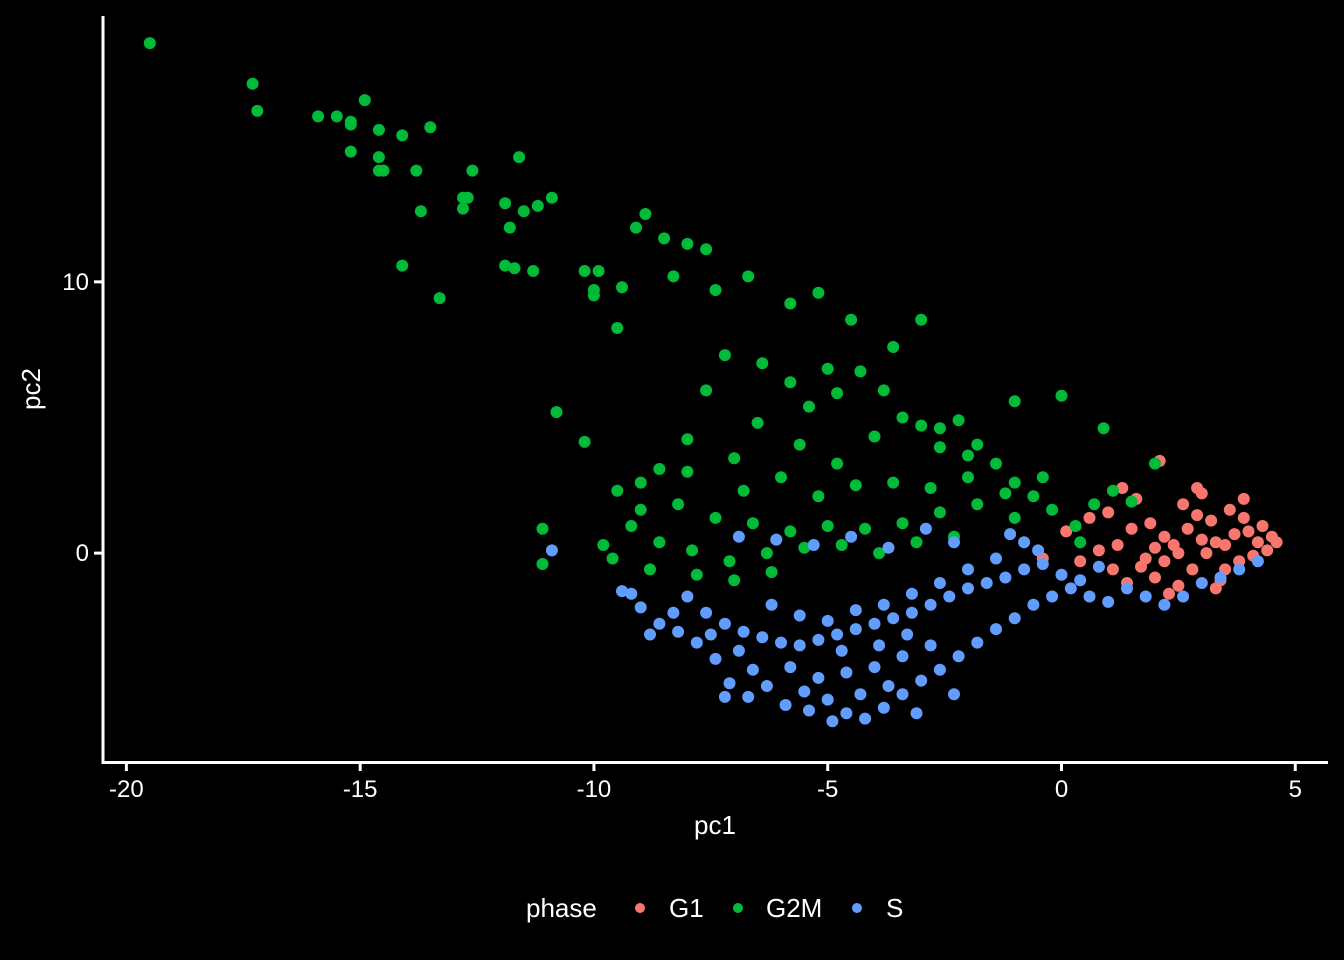  What do you see at coordinates (705, 782) in the screenshot?
I see `x-ticks: -20 -15 -10 -5 0 5` at bounding box center [705, 782].